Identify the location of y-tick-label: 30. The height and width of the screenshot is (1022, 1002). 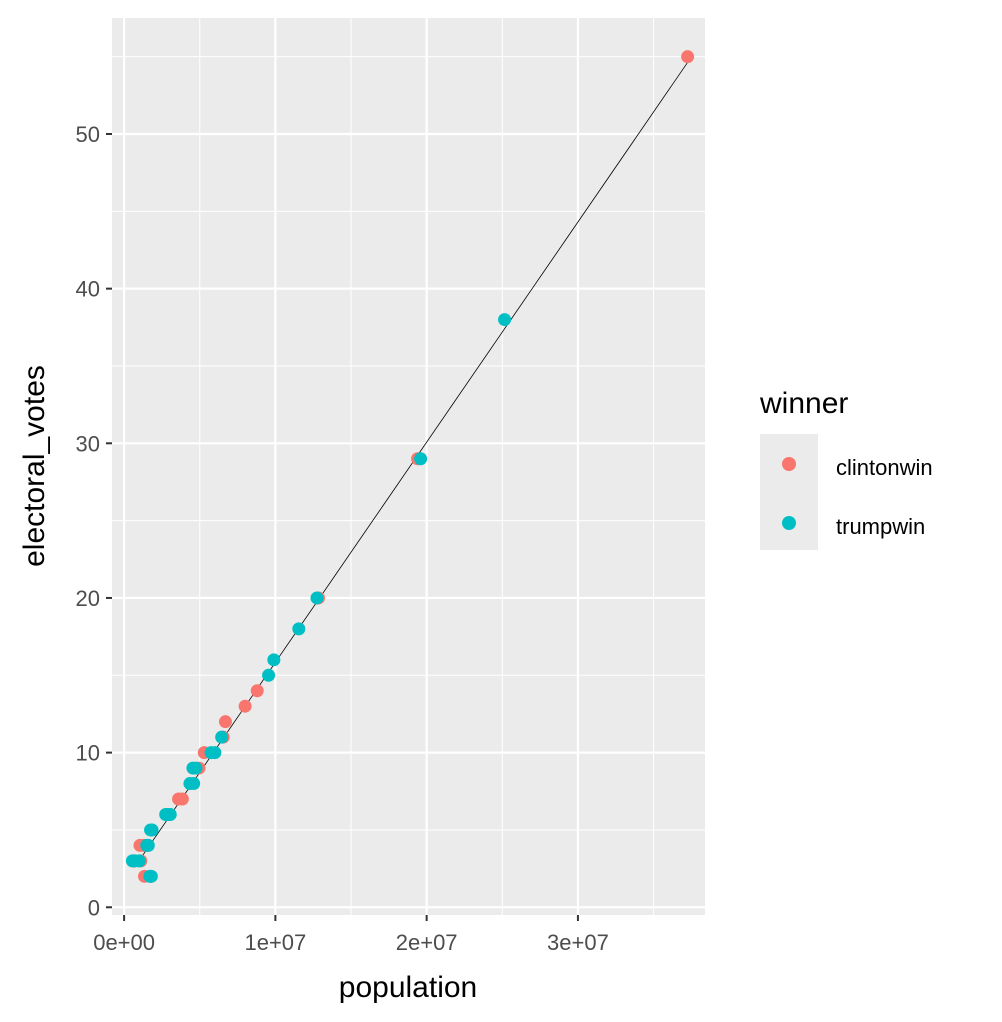
(88, 443).